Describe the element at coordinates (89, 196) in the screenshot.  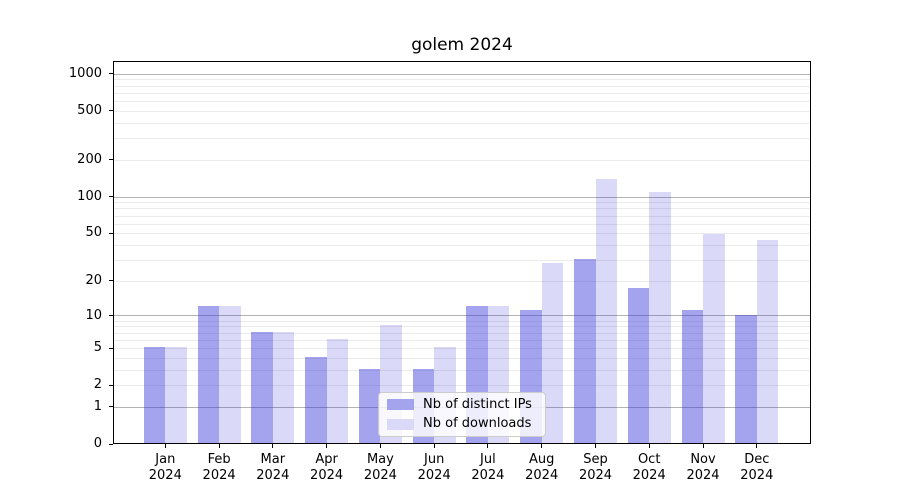
I see `y-tick-label: 100` at that location.